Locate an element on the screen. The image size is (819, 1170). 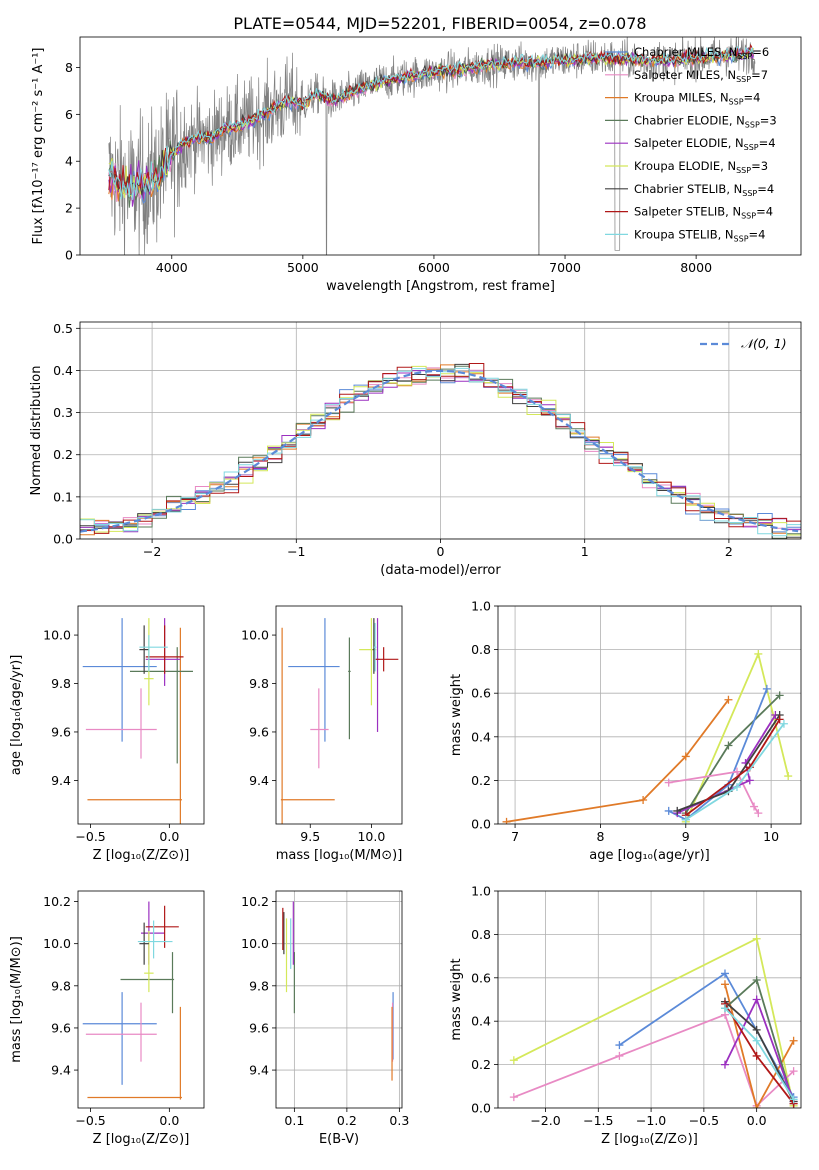
plot-area-mass-vs-Z is located at coordinates (132, 1000).